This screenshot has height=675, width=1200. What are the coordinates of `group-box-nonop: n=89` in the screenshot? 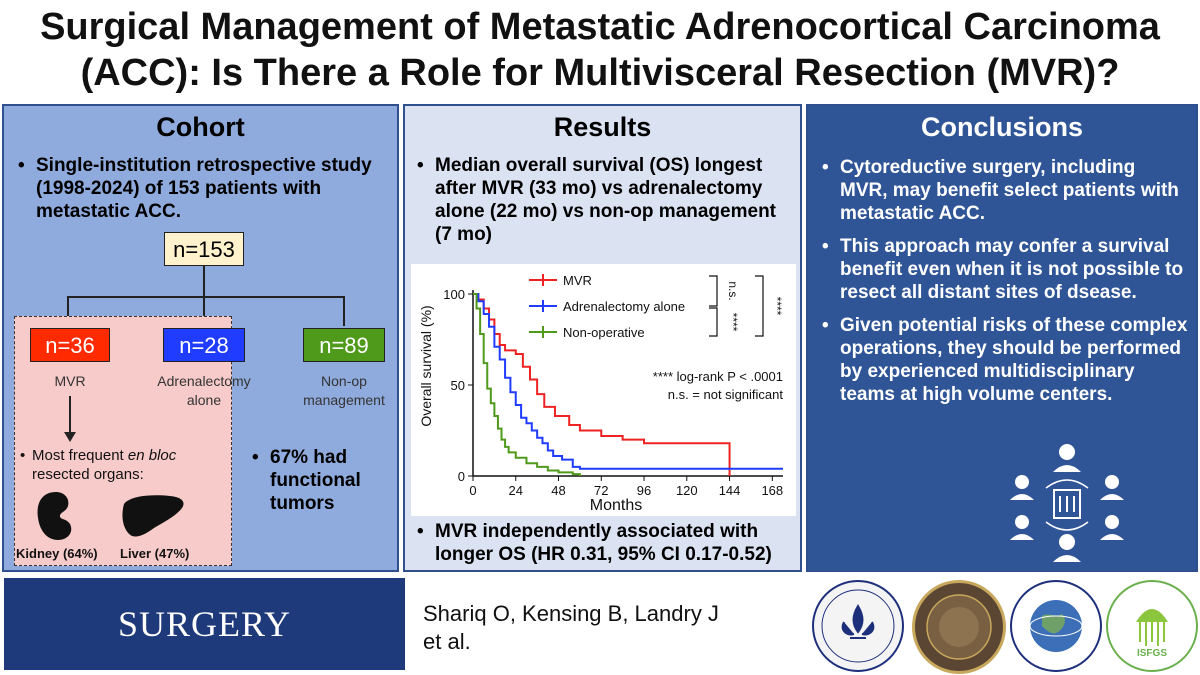 It's located at (344, 345).